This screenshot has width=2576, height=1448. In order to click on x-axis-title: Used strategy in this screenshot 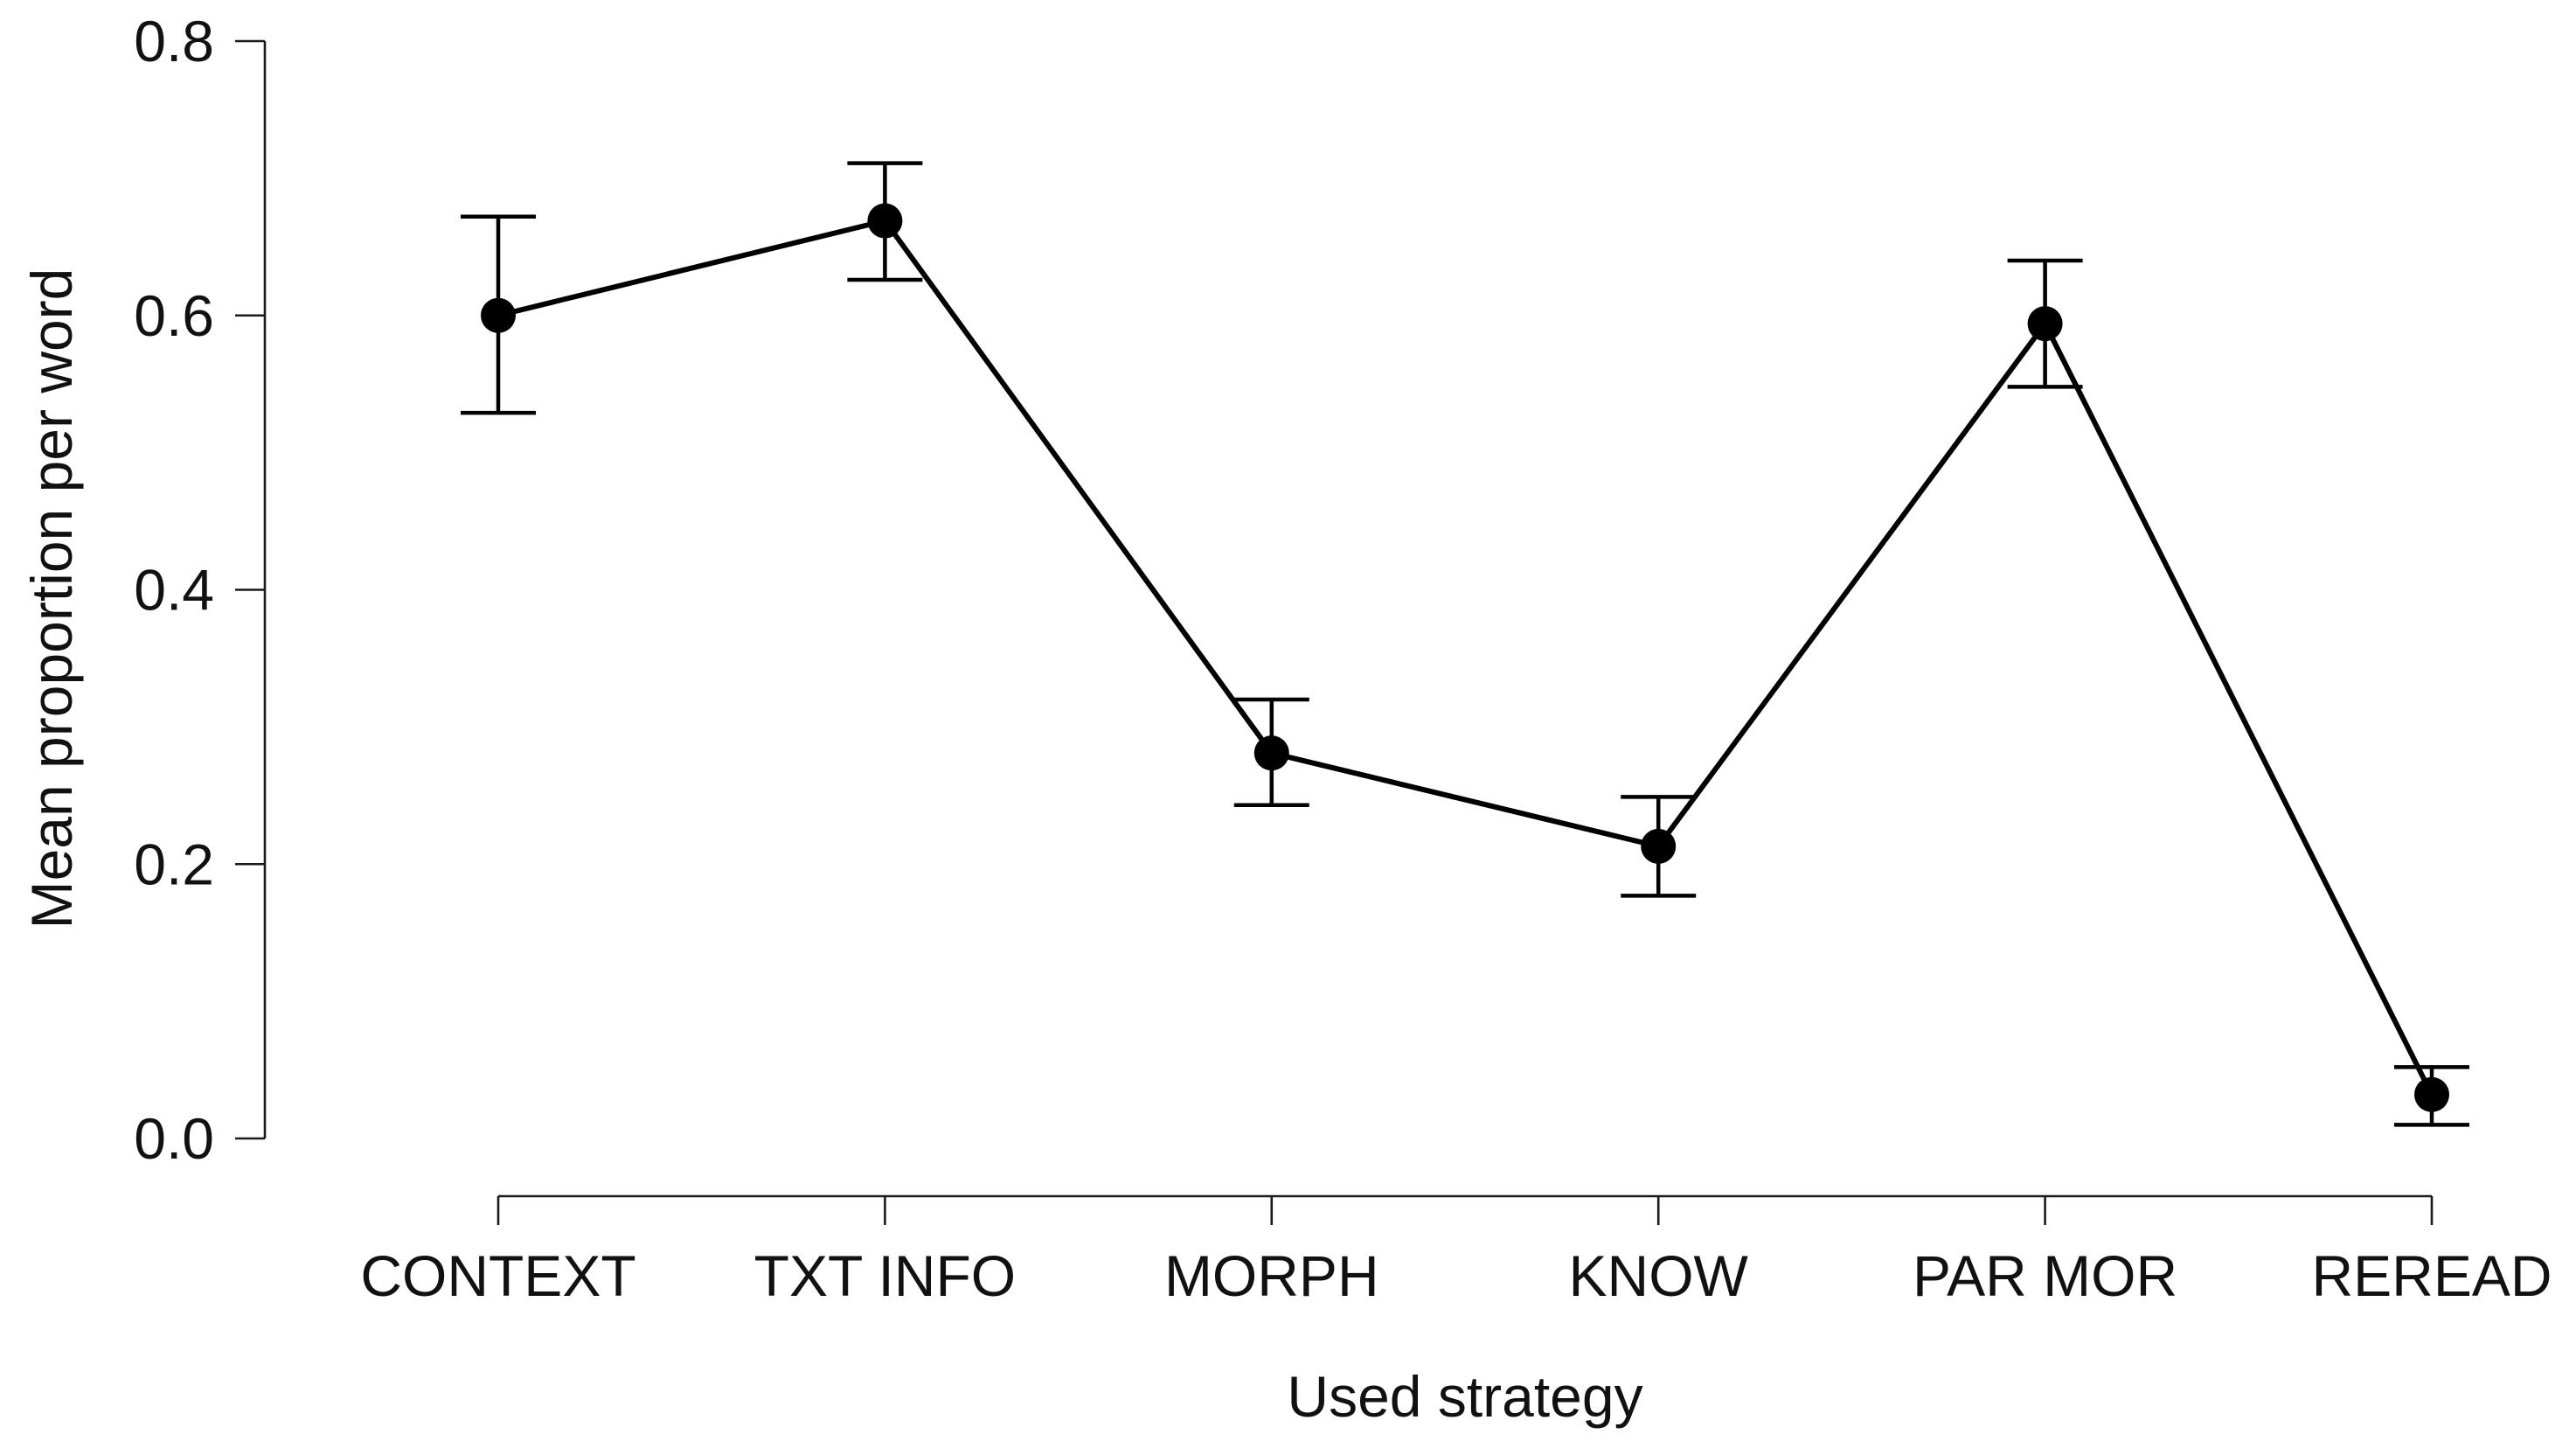, I will do `click(1464, 1396)`.